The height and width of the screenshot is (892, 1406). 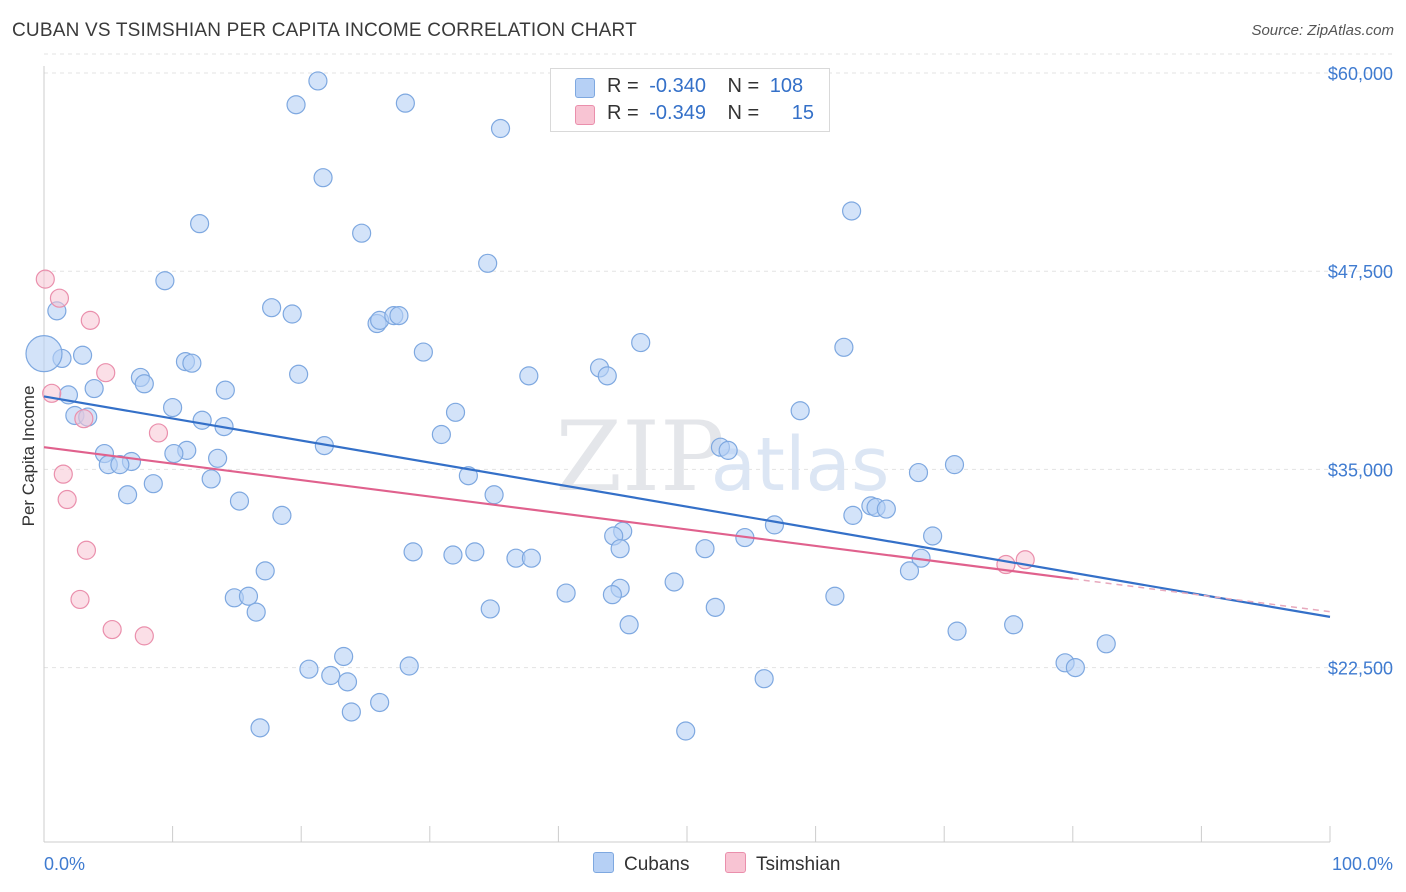 What do you see at coordinates (677, 113) in the screenshot?
I see `tsimshian-r-value: -0.349` at bounding box center [677, 113].